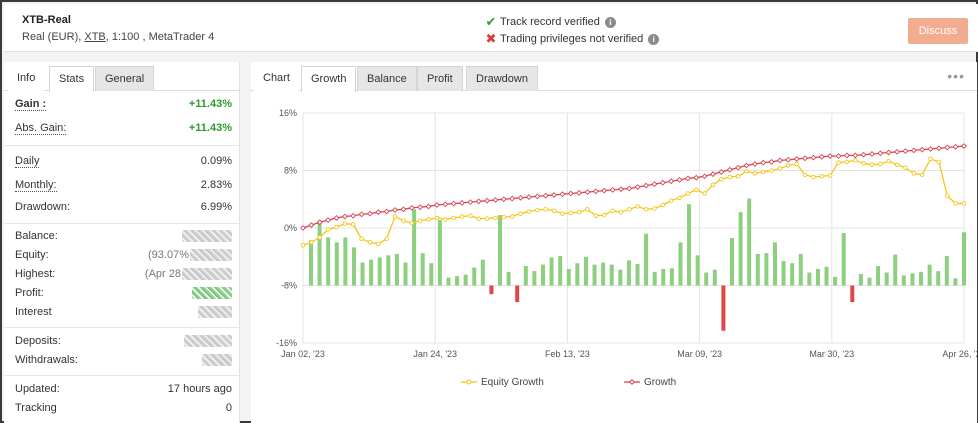  Describe the element at coordinates (33, 312) in the screenshot. I see `interest-label: Interest` at that location.